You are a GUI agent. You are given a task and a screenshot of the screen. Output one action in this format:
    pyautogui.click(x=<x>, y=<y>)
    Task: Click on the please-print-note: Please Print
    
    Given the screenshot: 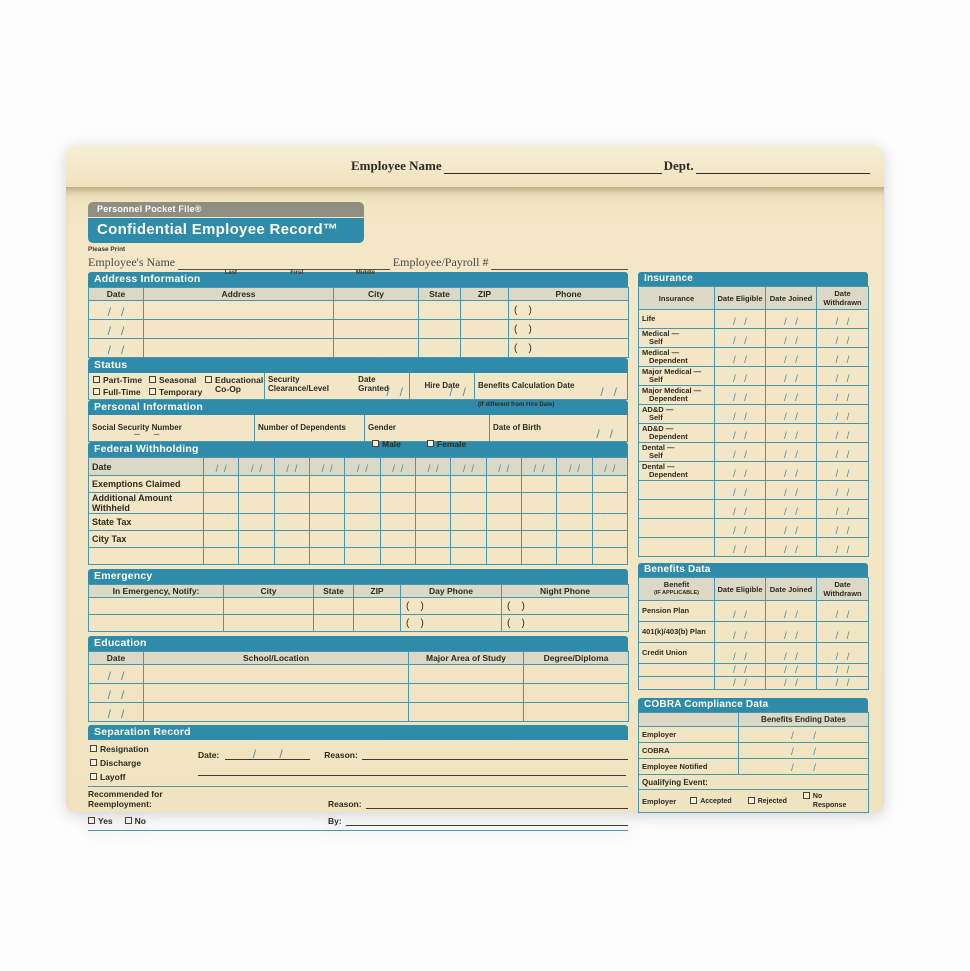 What is the action you would take?
    pyautogui.click(x=107, y=249)
    